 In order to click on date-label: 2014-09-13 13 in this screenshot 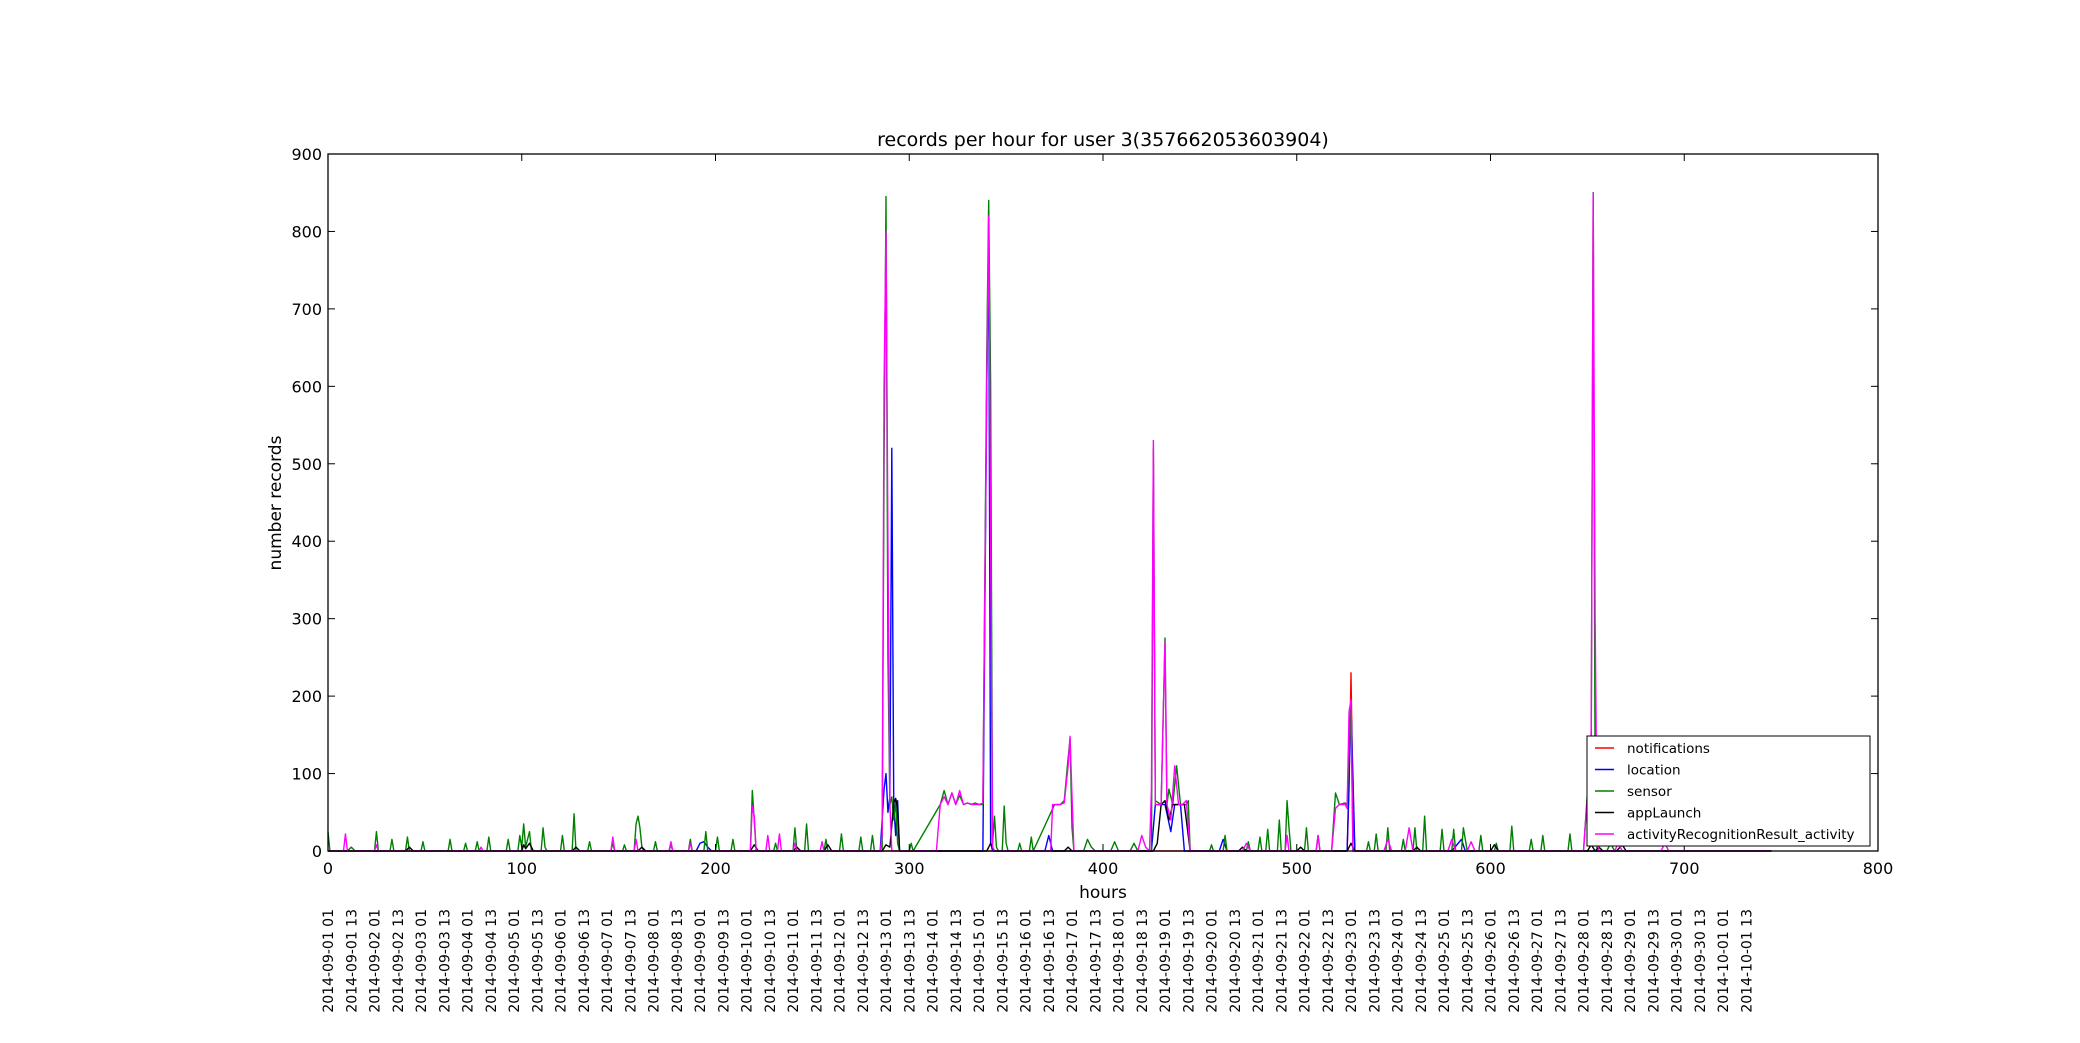, I will do `click(910, 961)`.